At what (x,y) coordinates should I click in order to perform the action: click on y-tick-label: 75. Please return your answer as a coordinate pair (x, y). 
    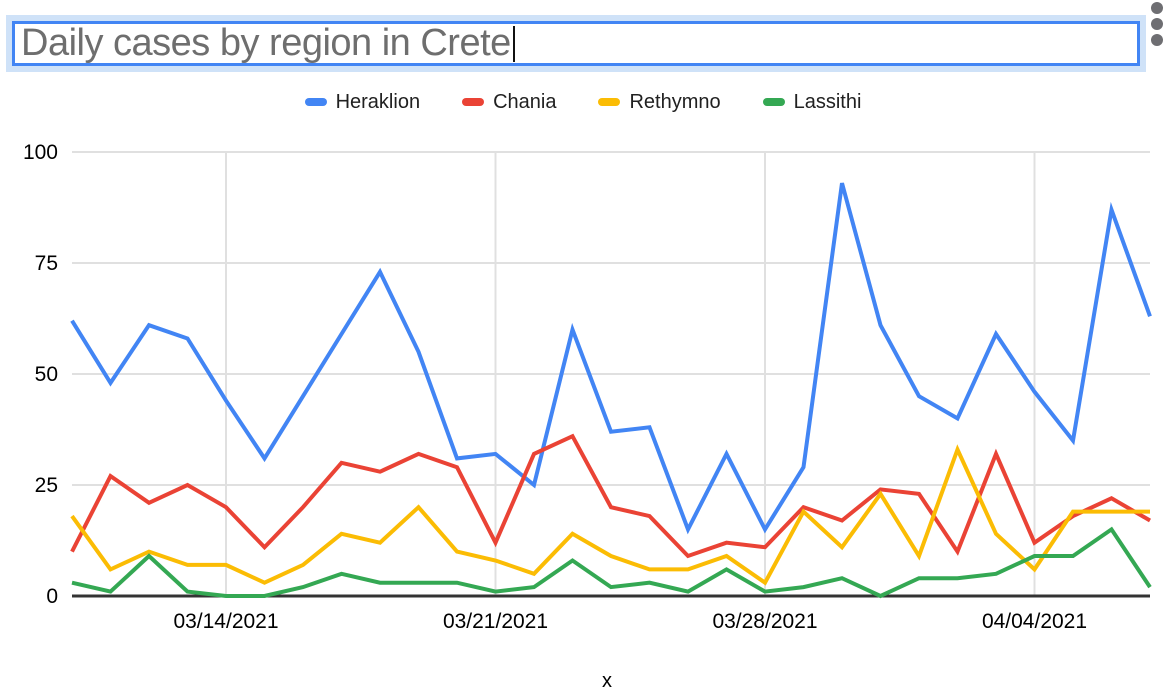
    Looking at the image, I should click on (46, 263).